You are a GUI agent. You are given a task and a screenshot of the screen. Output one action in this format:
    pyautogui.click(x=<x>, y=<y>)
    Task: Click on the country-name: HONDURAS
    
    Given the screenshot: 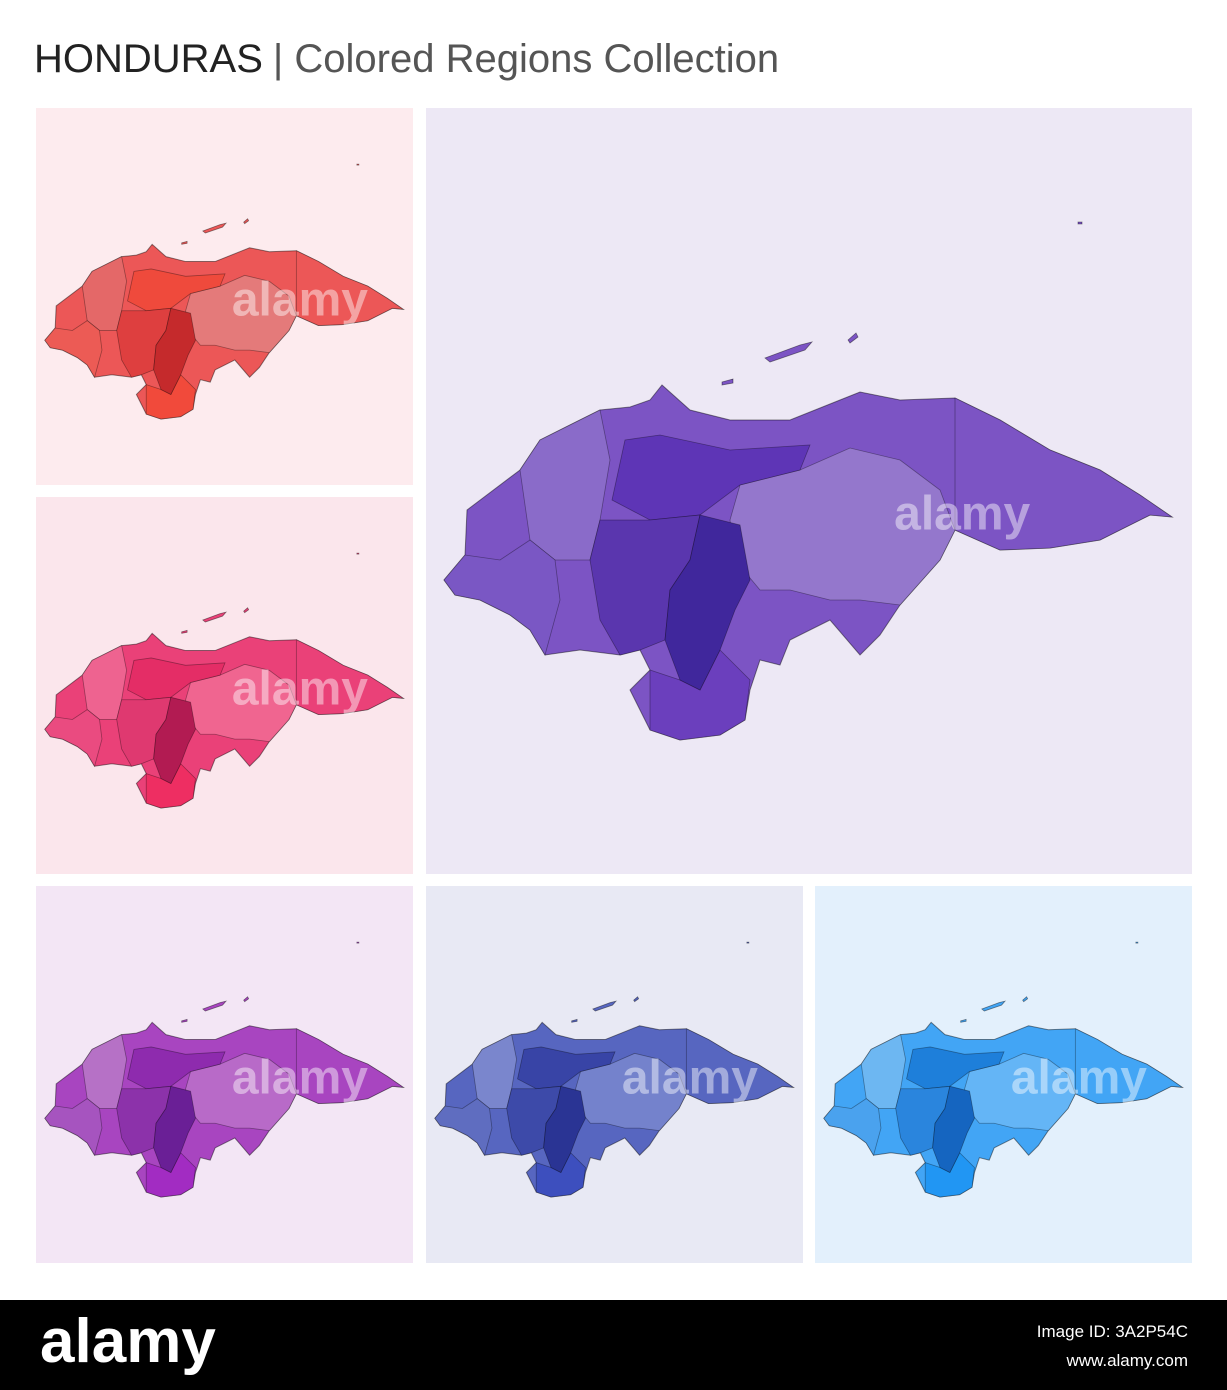 What is the action you would take?
    pyautogui.click(x=148, y=59)
    